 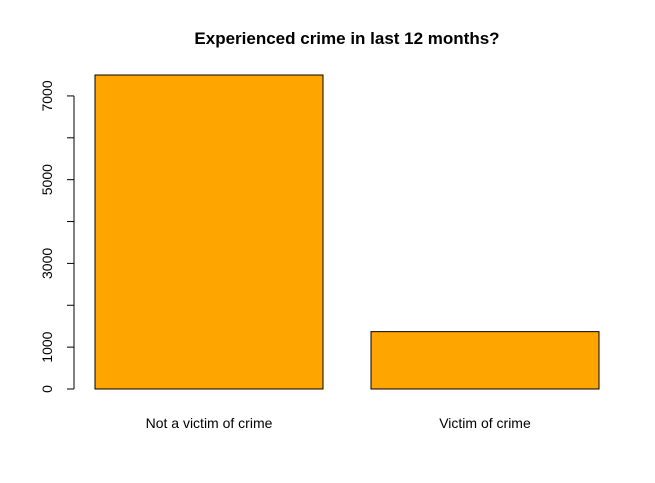 I want to click on y-tick-label: 5000, so click(x=47, y=179).